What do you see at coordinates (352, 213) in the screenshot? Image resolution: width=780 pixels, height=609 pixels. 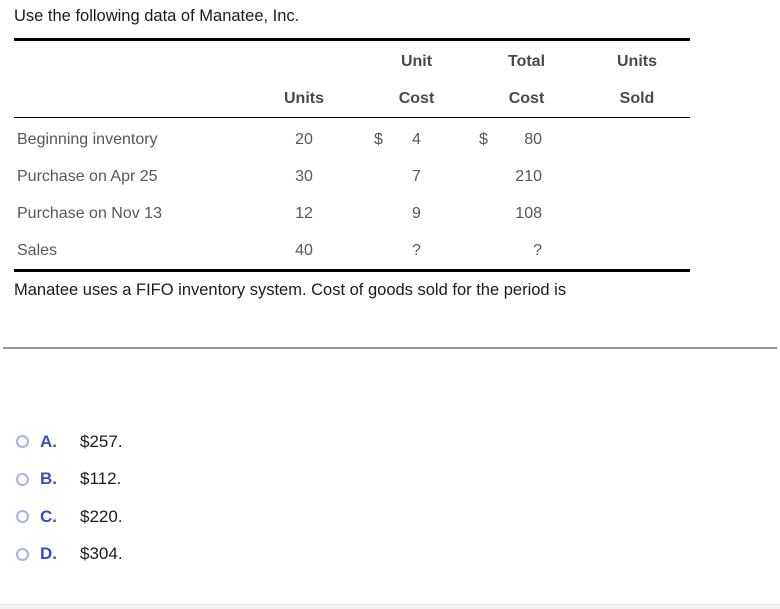 I see `table-row: Purchase on Nov 13 12 9 108` at bounding box center [352, 213].